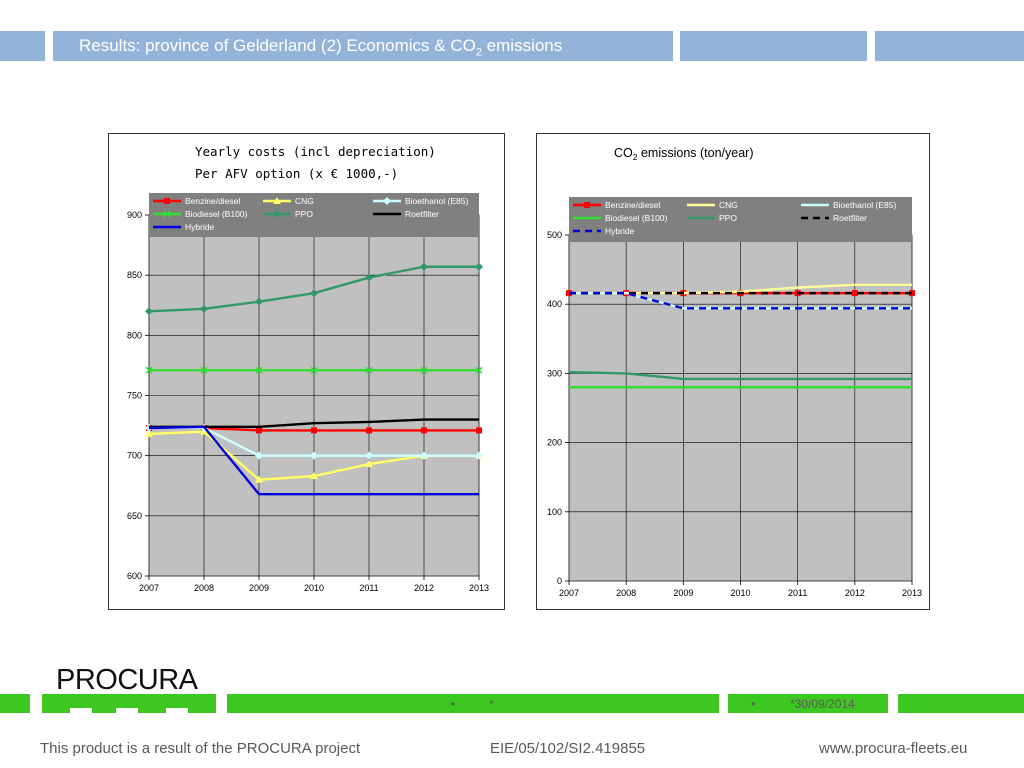 The height and width of the screenshot is (768, 1024). Describe the element at coordinates (554, 235) in the screenshot. I see `y-tick-label: 500` at that location.